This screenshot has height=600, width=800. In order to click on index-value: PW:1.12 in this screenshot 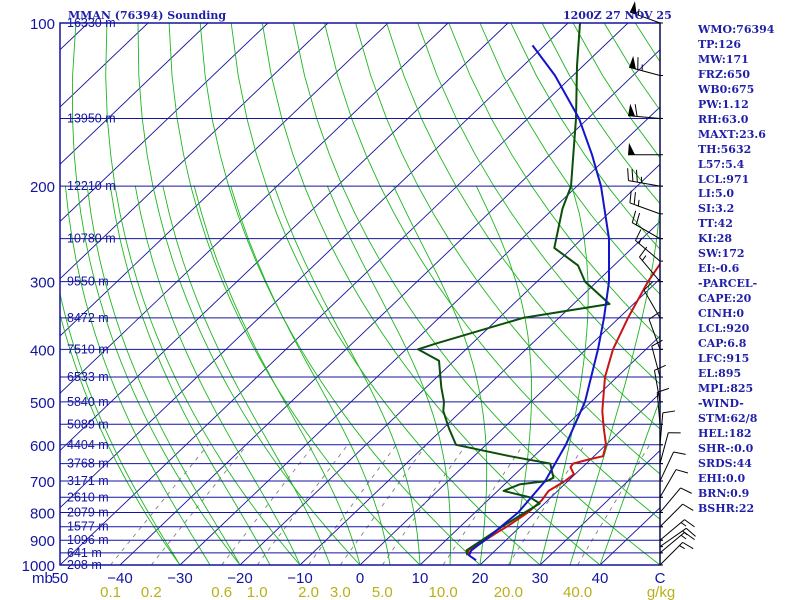, I will do `click(723, 104)`.